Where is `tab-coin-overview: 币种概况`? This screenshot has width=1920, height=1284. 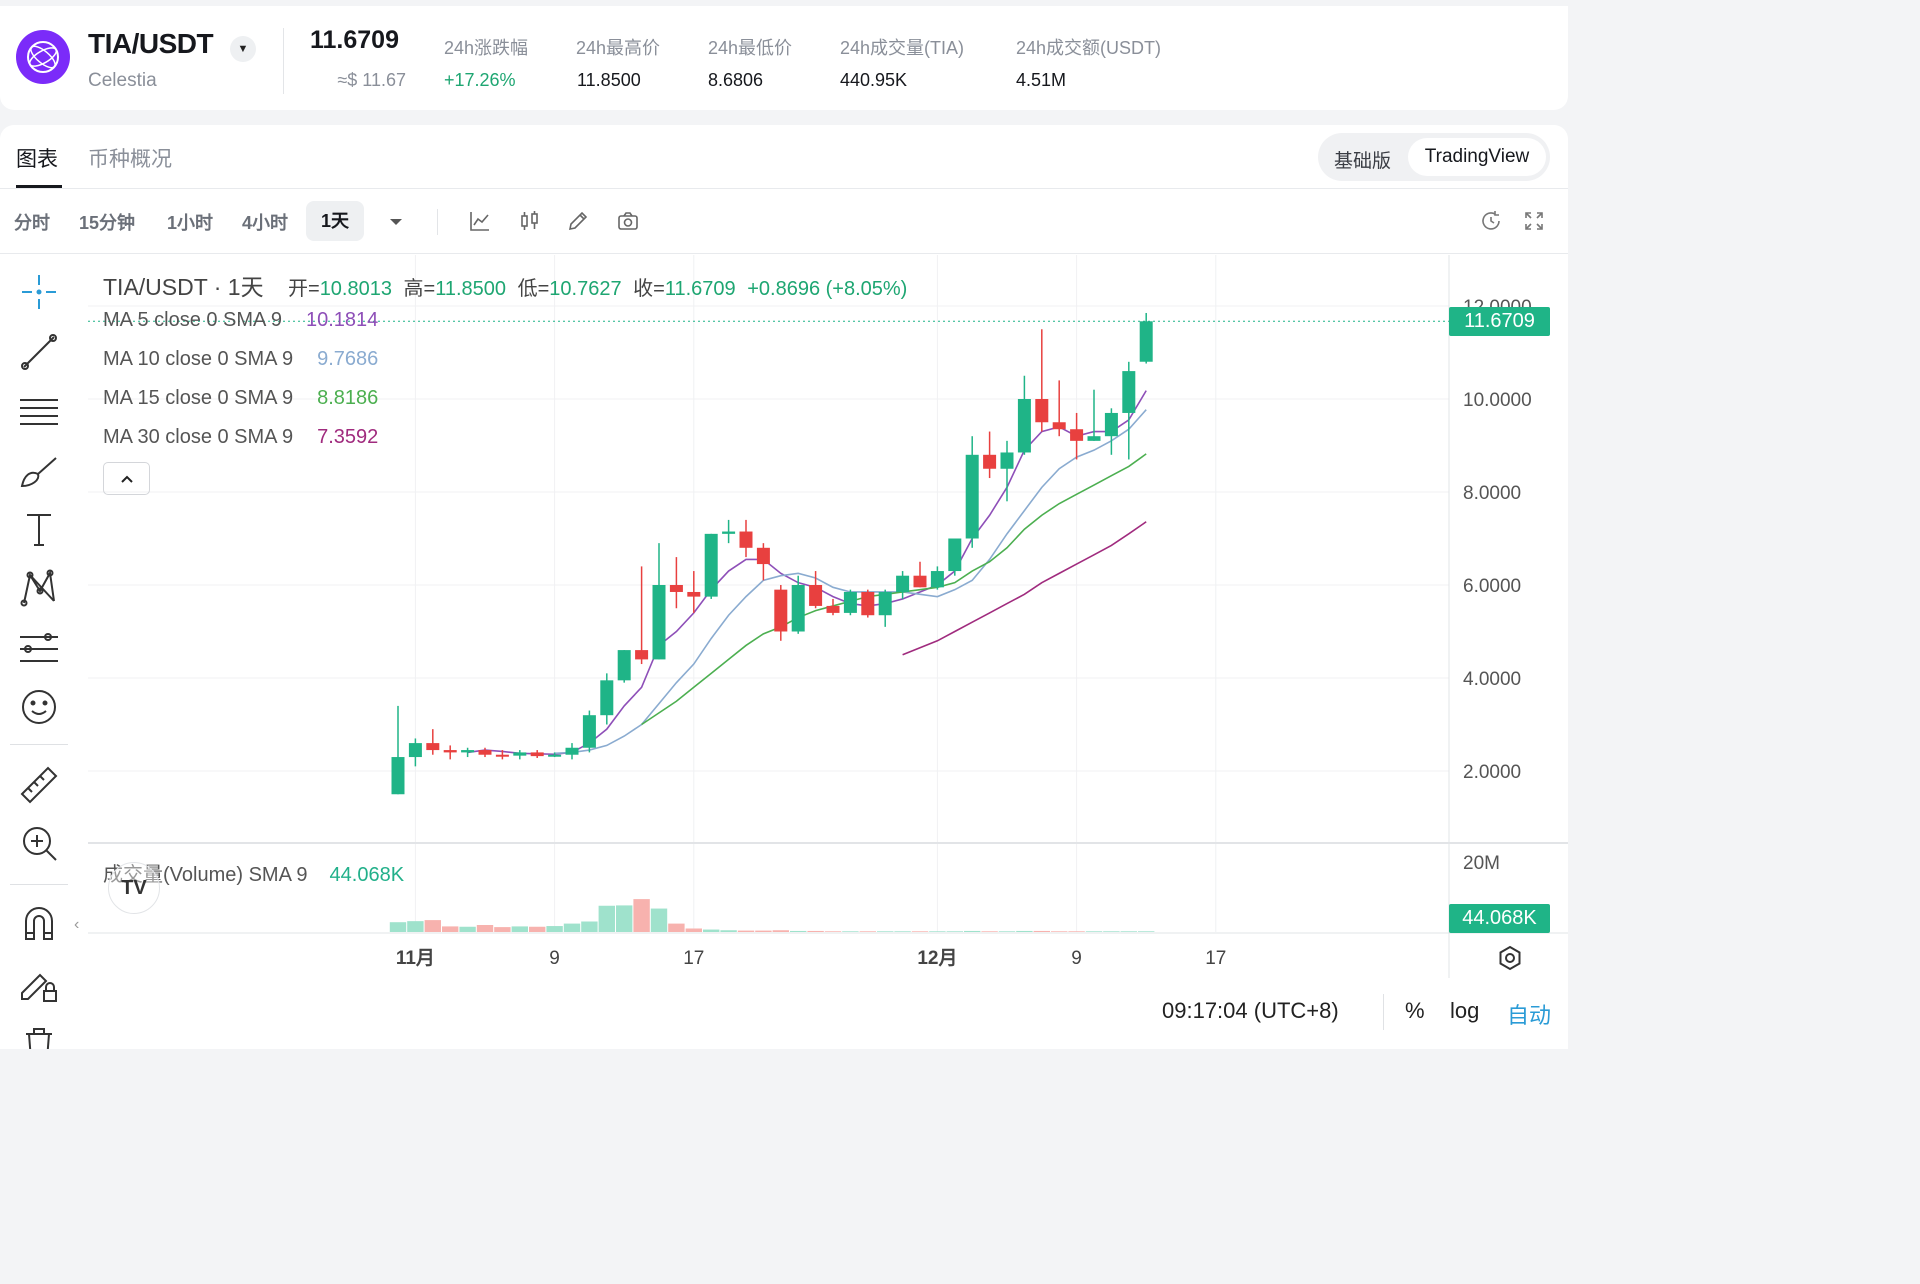
tab-coin-overview: 币种概况 is located at coordinates (130, 159).